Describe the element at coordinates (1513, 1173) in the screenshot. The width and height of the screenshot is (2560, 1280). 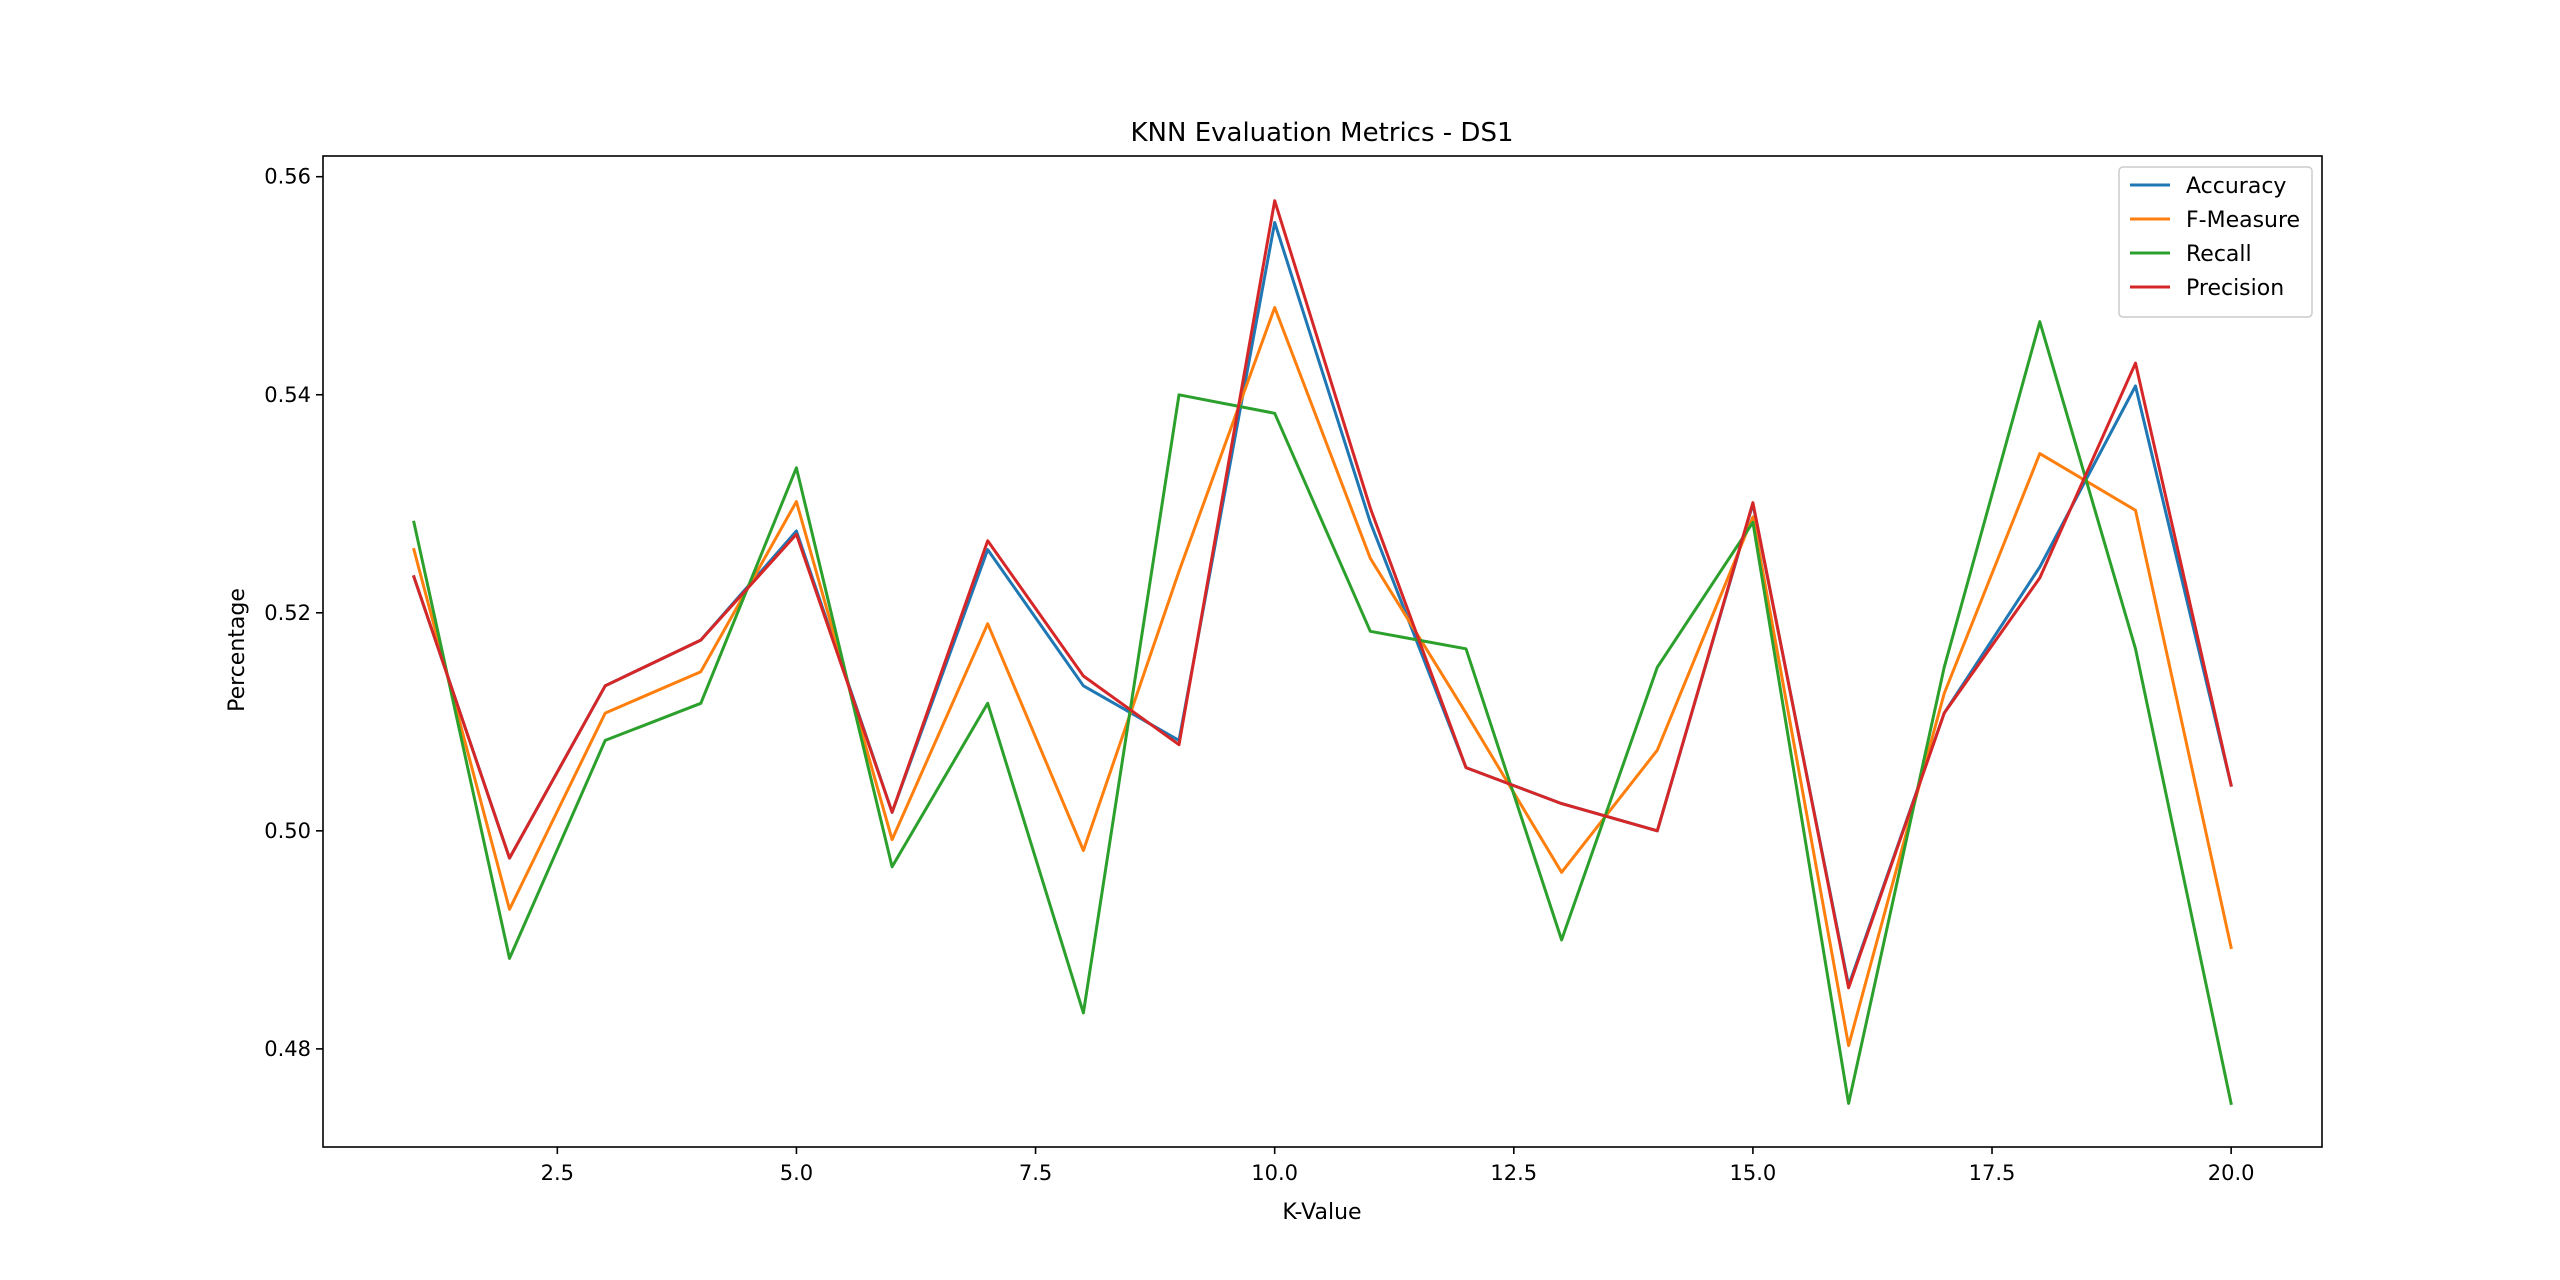
I see `x-tick-label: 12.5` at that location.